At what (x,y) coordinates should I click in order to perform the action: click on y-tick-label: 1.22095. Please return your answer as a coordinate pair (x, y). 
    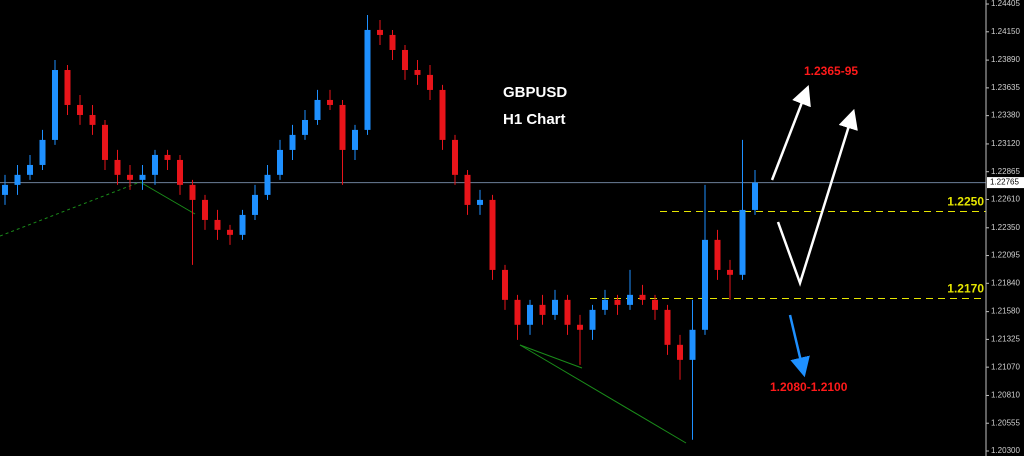
    Looking at the image, I should click on (1005, 255).